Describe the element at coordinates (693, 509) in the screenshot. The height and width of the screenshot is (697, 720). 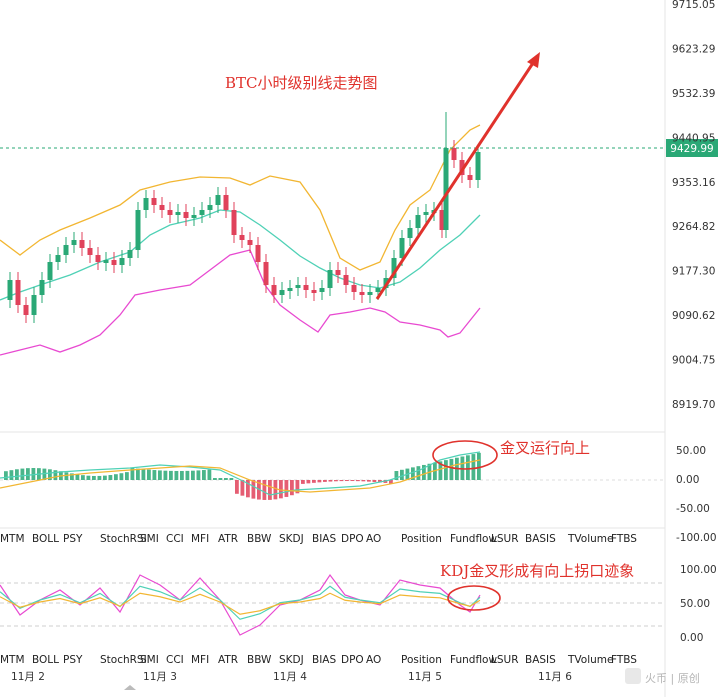
I see `macd-tick-label: -50.00` at that location.